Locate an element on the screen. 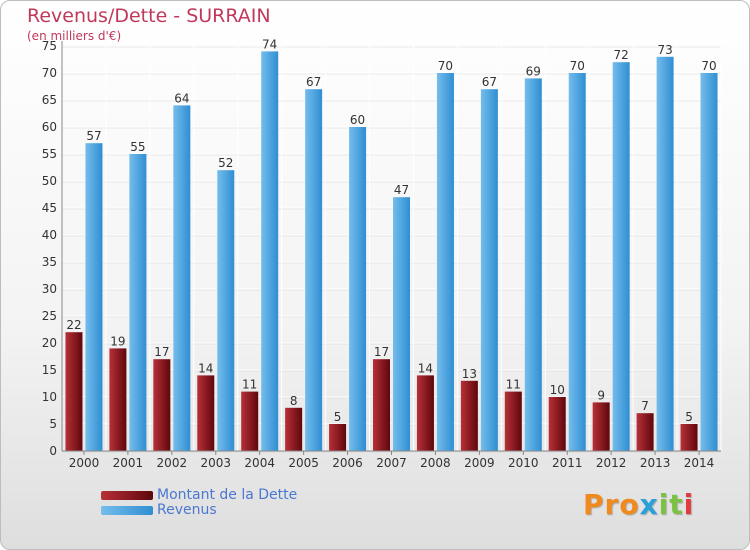  legend-label-revenue: Revenus is located at coordinates (187, 510).